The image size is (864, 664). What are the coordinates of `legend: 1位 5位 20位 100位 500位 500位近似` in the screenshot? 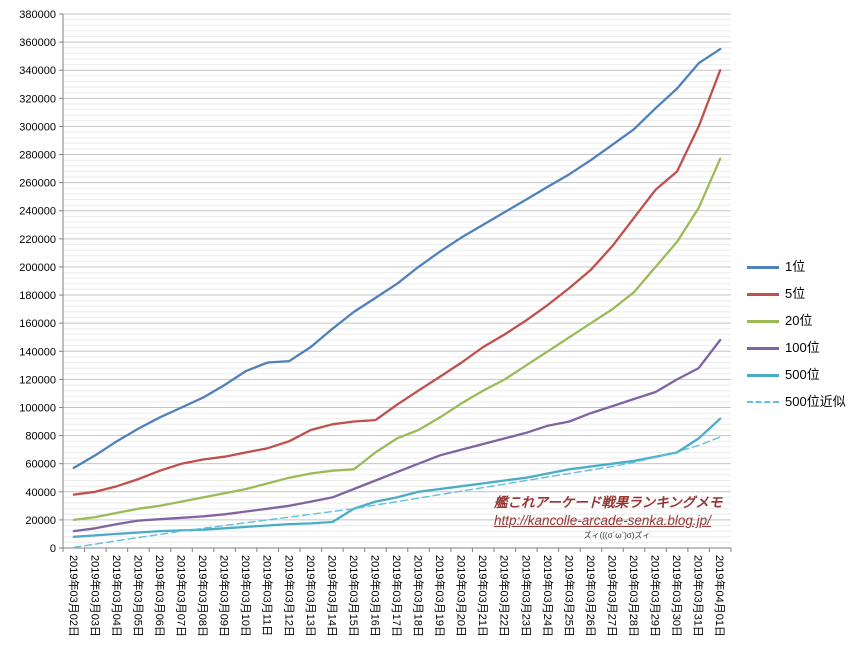 It's located at (796, 334).